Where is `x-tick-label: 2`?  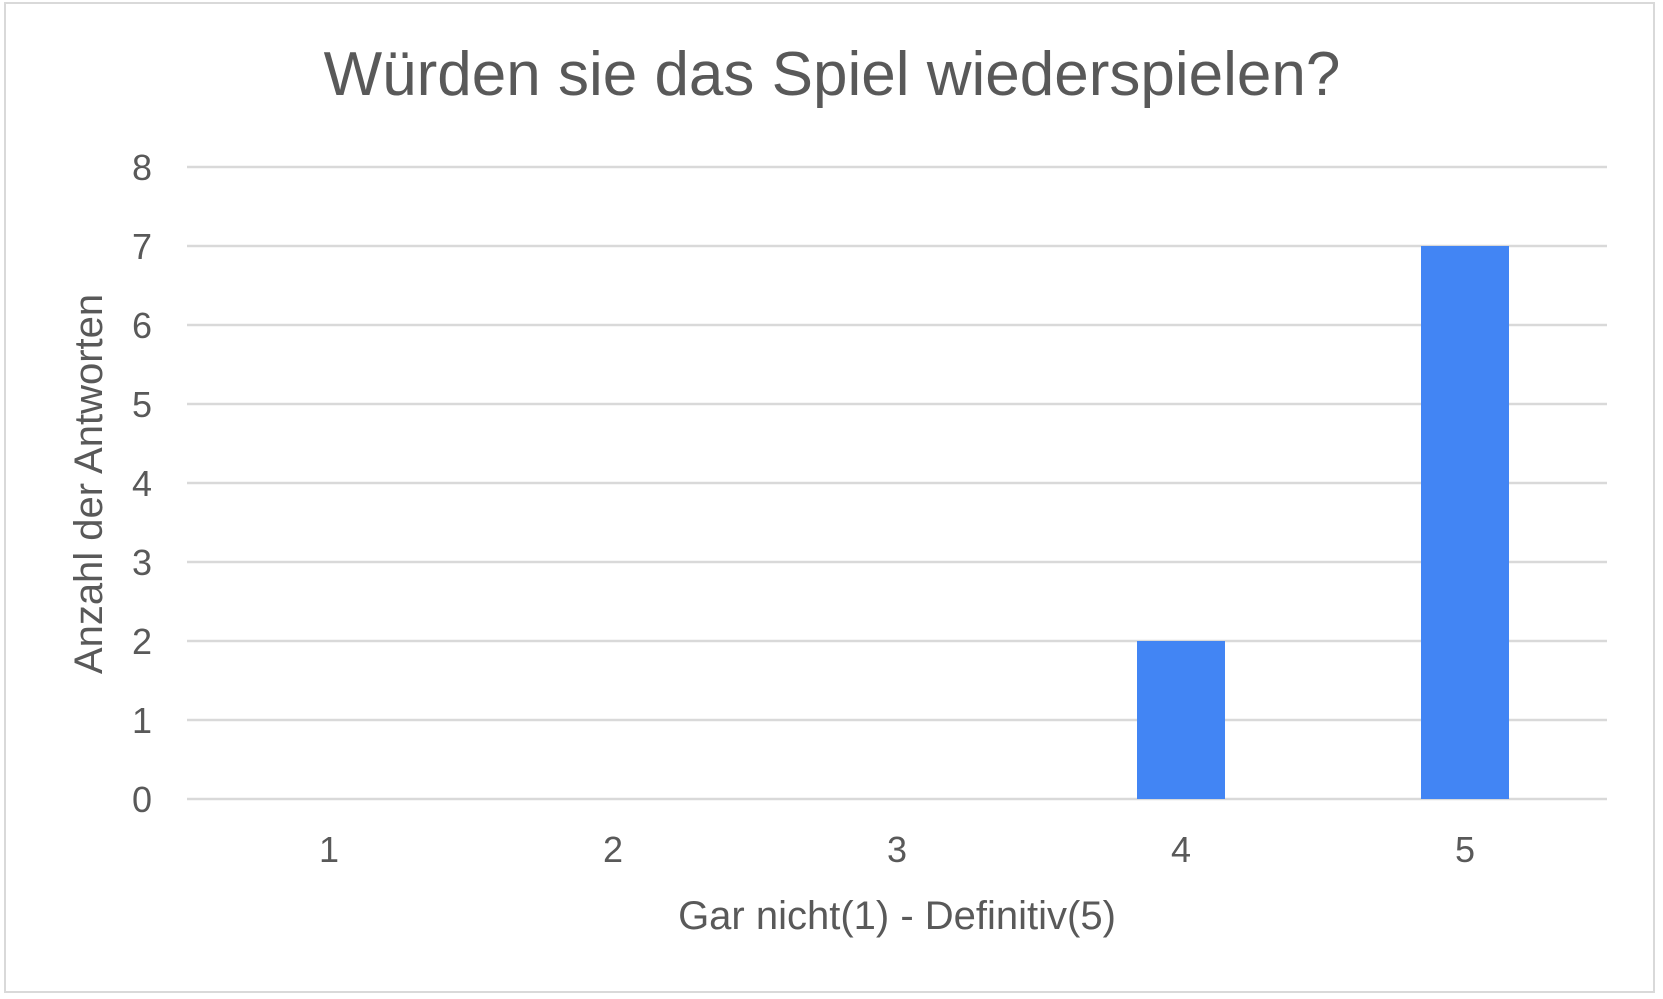 x-tick-label: 2 is located at coordinates (613, 849).